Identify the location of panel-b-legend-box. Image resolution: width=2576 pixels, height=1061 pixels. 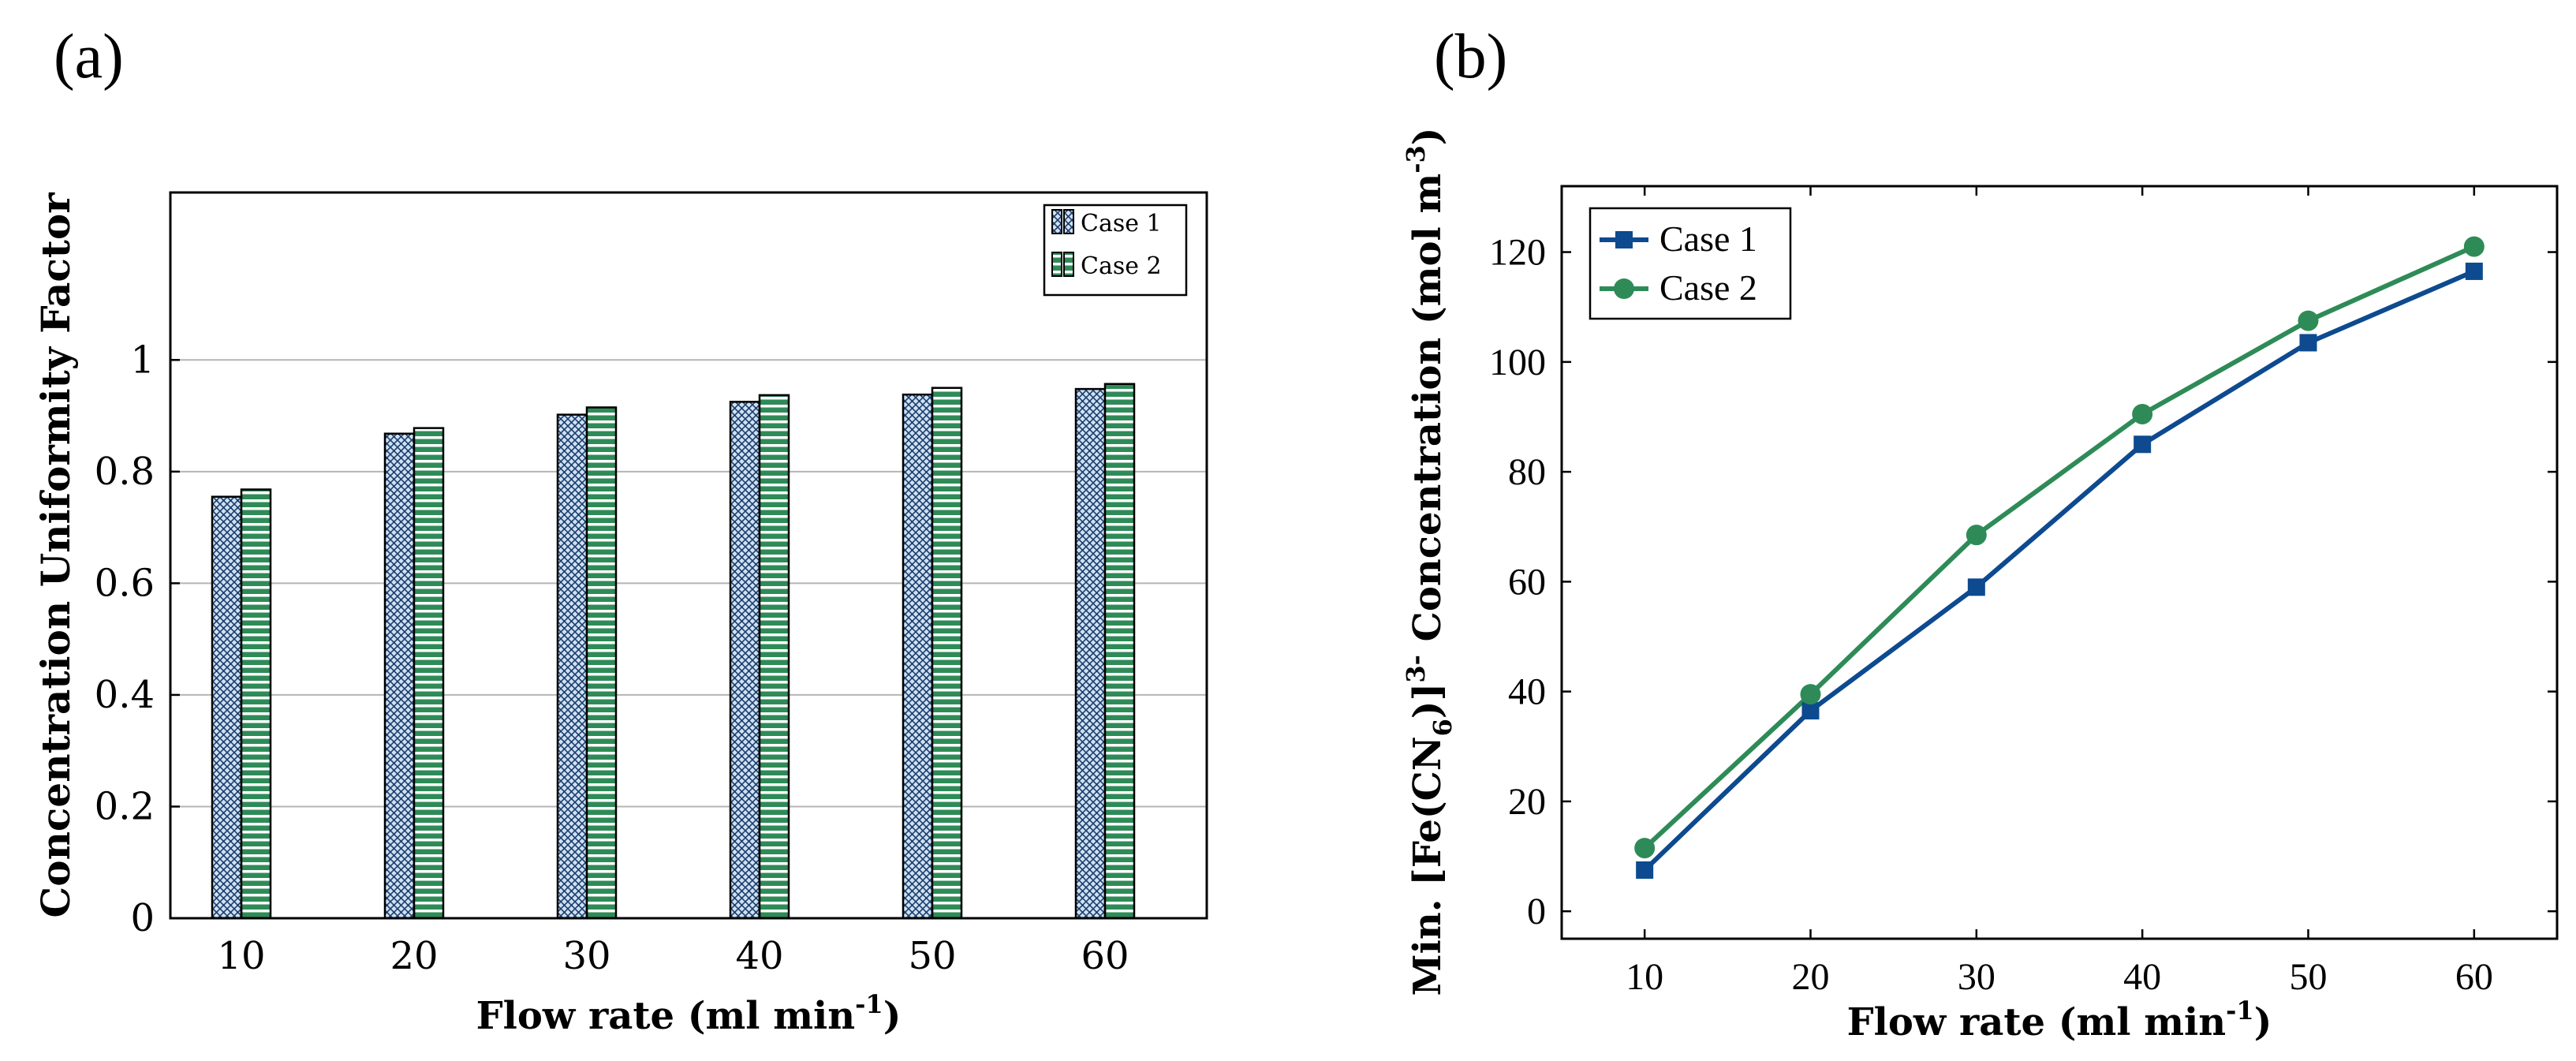
(1690, 263).